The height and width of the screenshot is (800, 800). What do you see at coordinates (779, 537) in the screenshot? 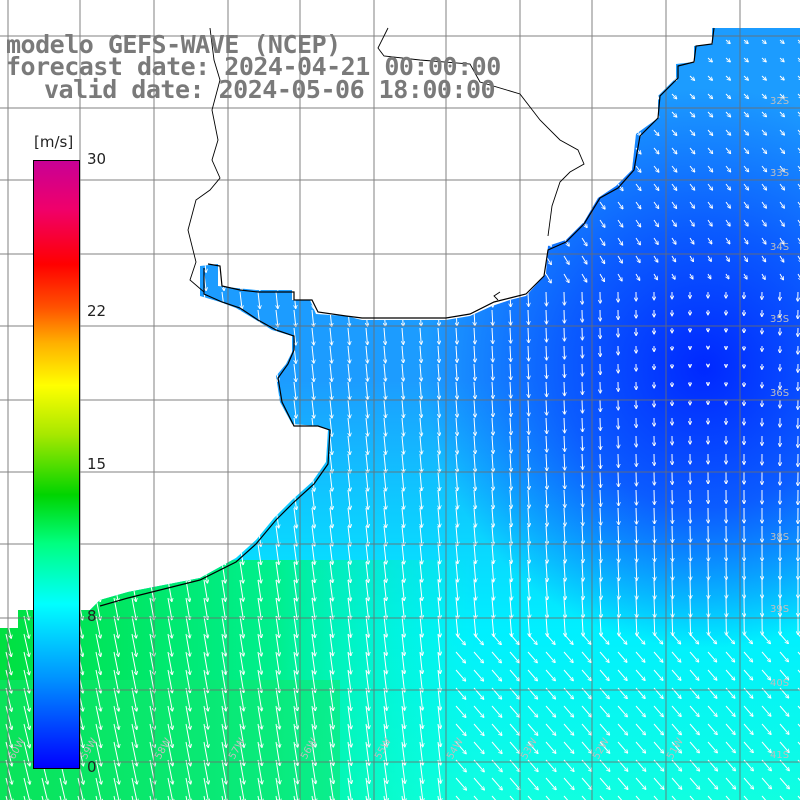
I see `lat-label: 38S` at bounding box center [779, 537].